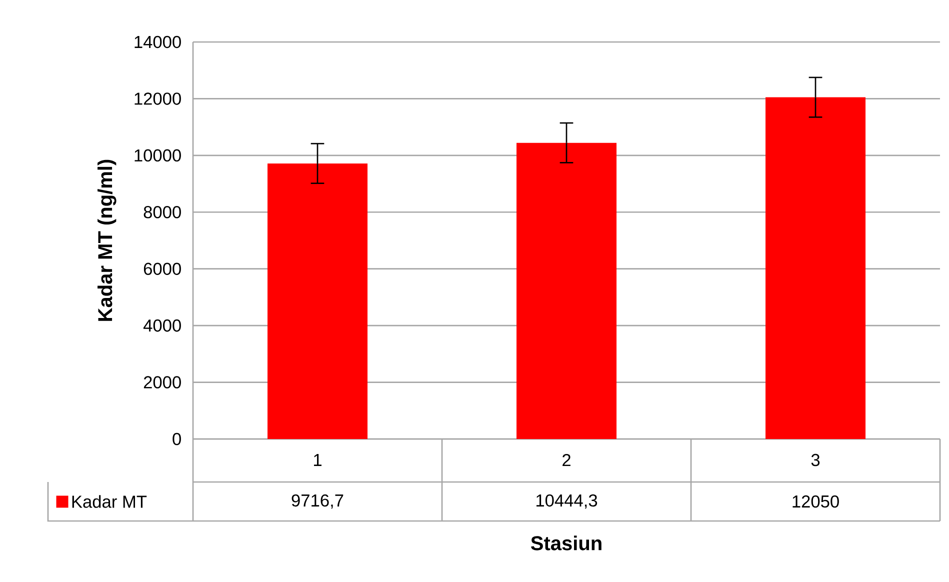 The image size is (949, 582). Describe the element at coordinates (157, 42) in the screenshot. I see `y-tick-label: 14000` at that location.